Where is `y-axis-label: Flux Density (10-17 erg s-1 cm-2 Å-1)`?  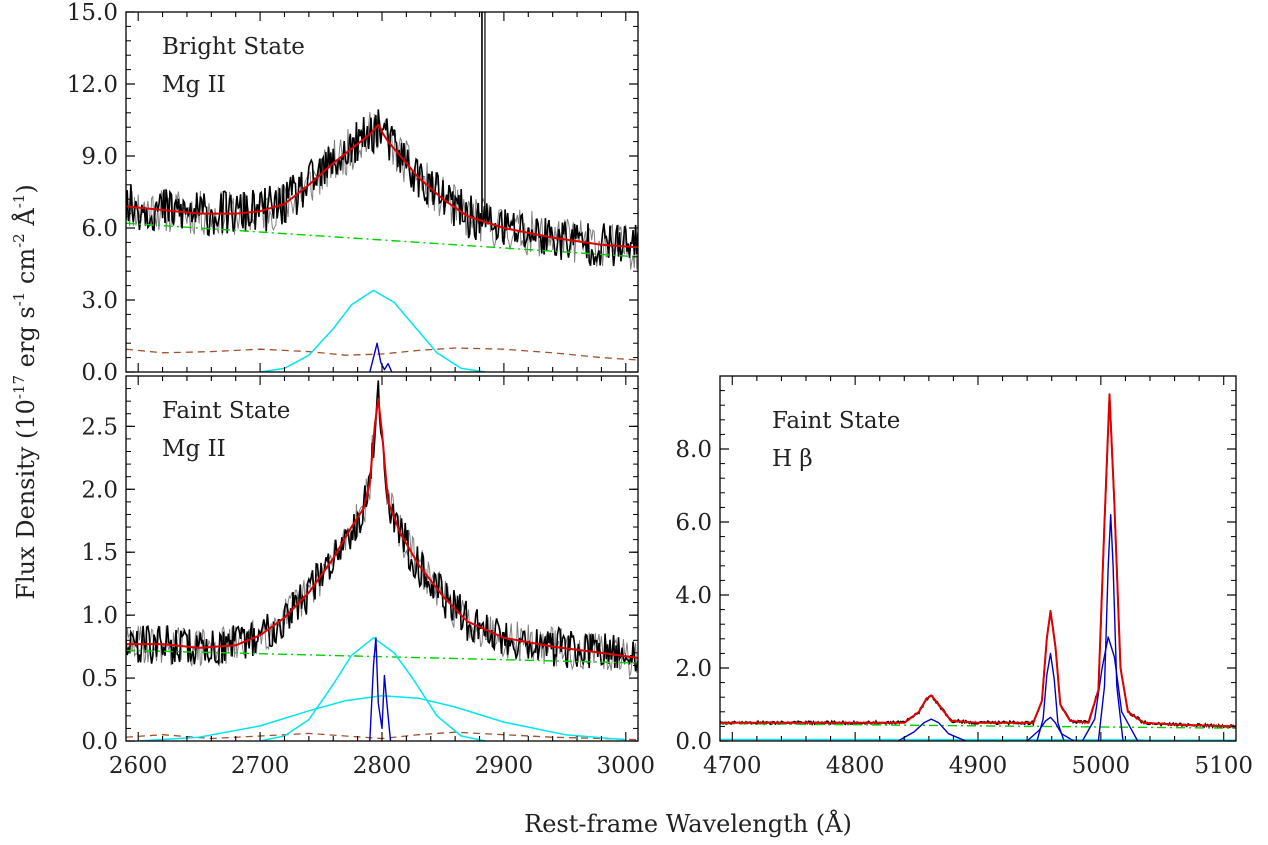 y-axis-label: Flux Density (10-17 erg s-1 cm-2 Å-1) is located at coordinates (25, 391).